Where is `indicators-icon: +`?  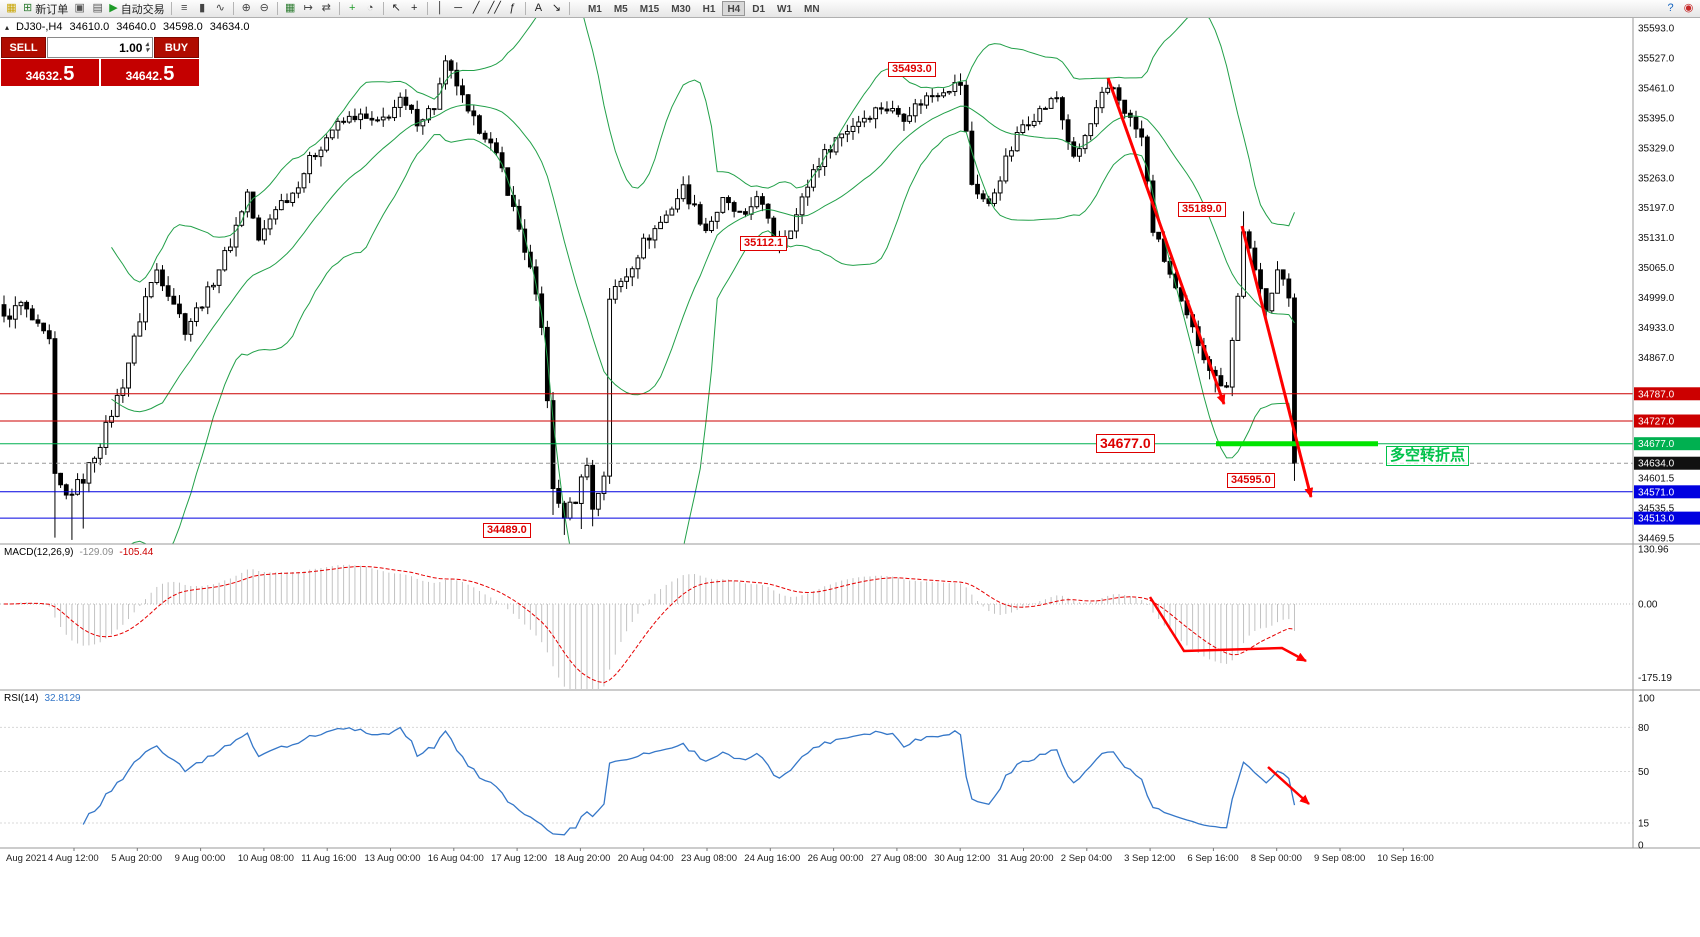
indicators-icon: + is located at coordinates (352, 9).